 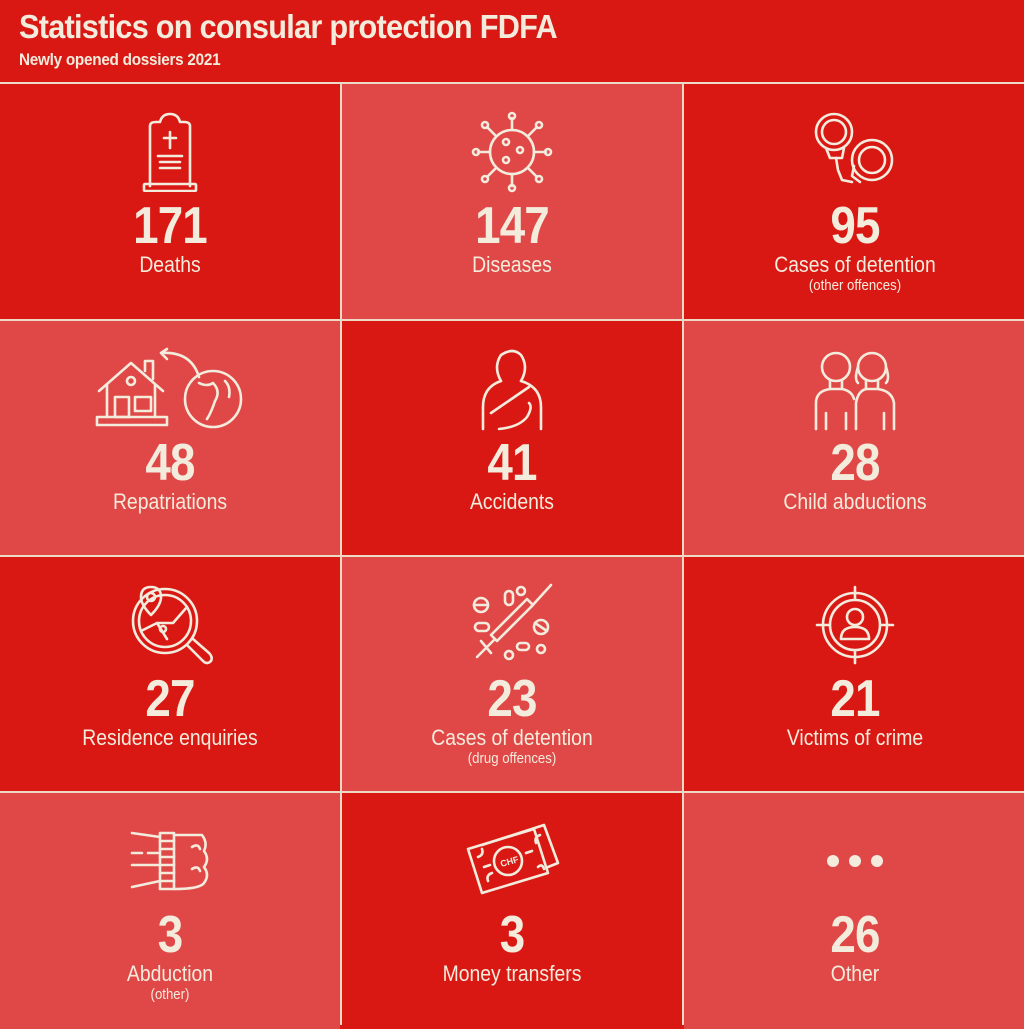 I want to click on stat-value: 48, so click(x=170, y=463).